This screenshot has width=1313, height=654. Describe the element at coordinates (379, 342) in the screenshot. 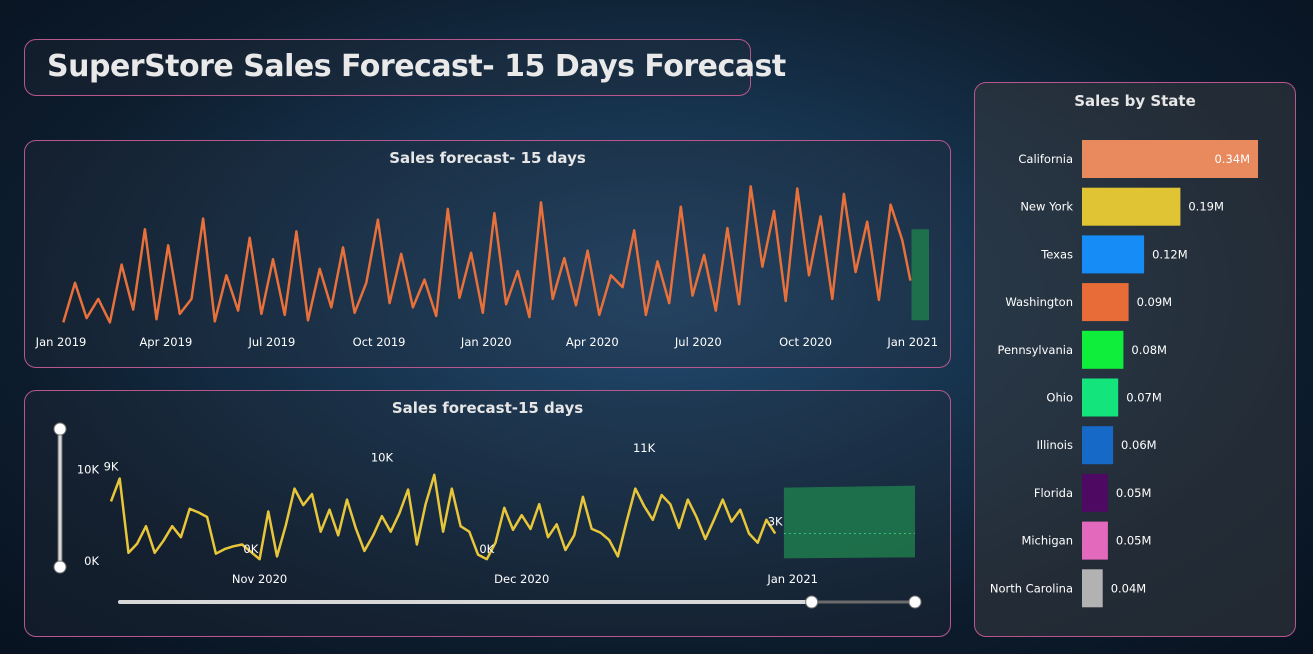

I see `x-tick-label: Oct 2019` at that location.